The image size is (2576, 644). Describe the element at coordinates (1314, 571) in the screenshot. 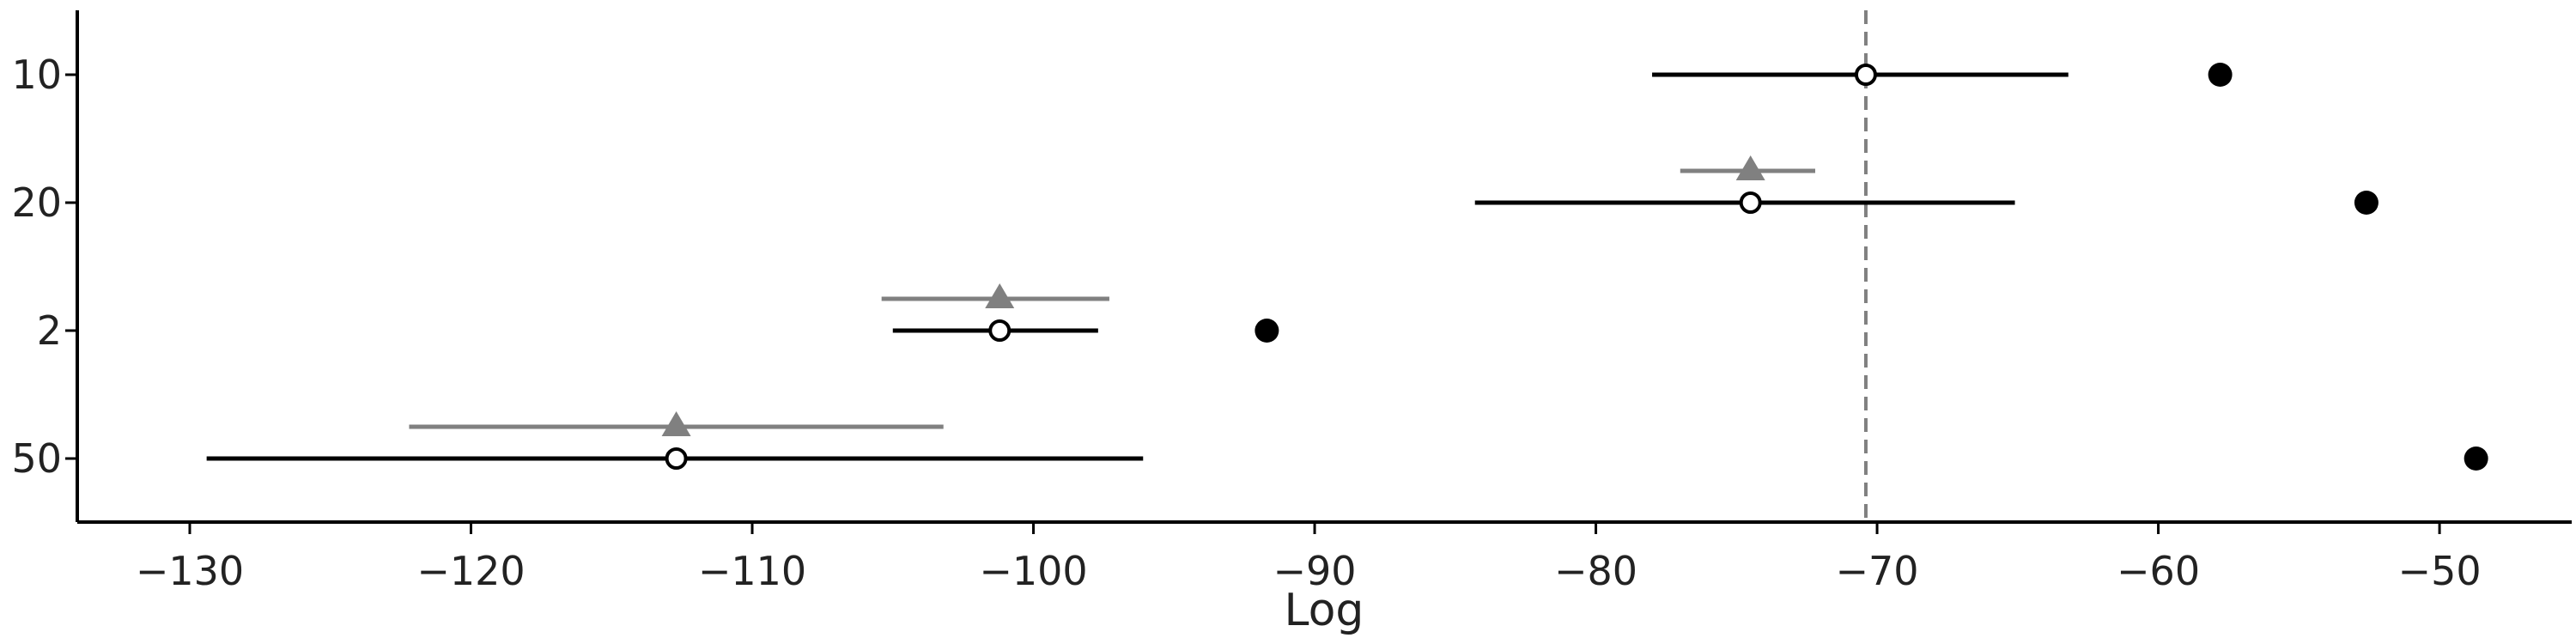

I see `x-tick-label: −90` at that location.